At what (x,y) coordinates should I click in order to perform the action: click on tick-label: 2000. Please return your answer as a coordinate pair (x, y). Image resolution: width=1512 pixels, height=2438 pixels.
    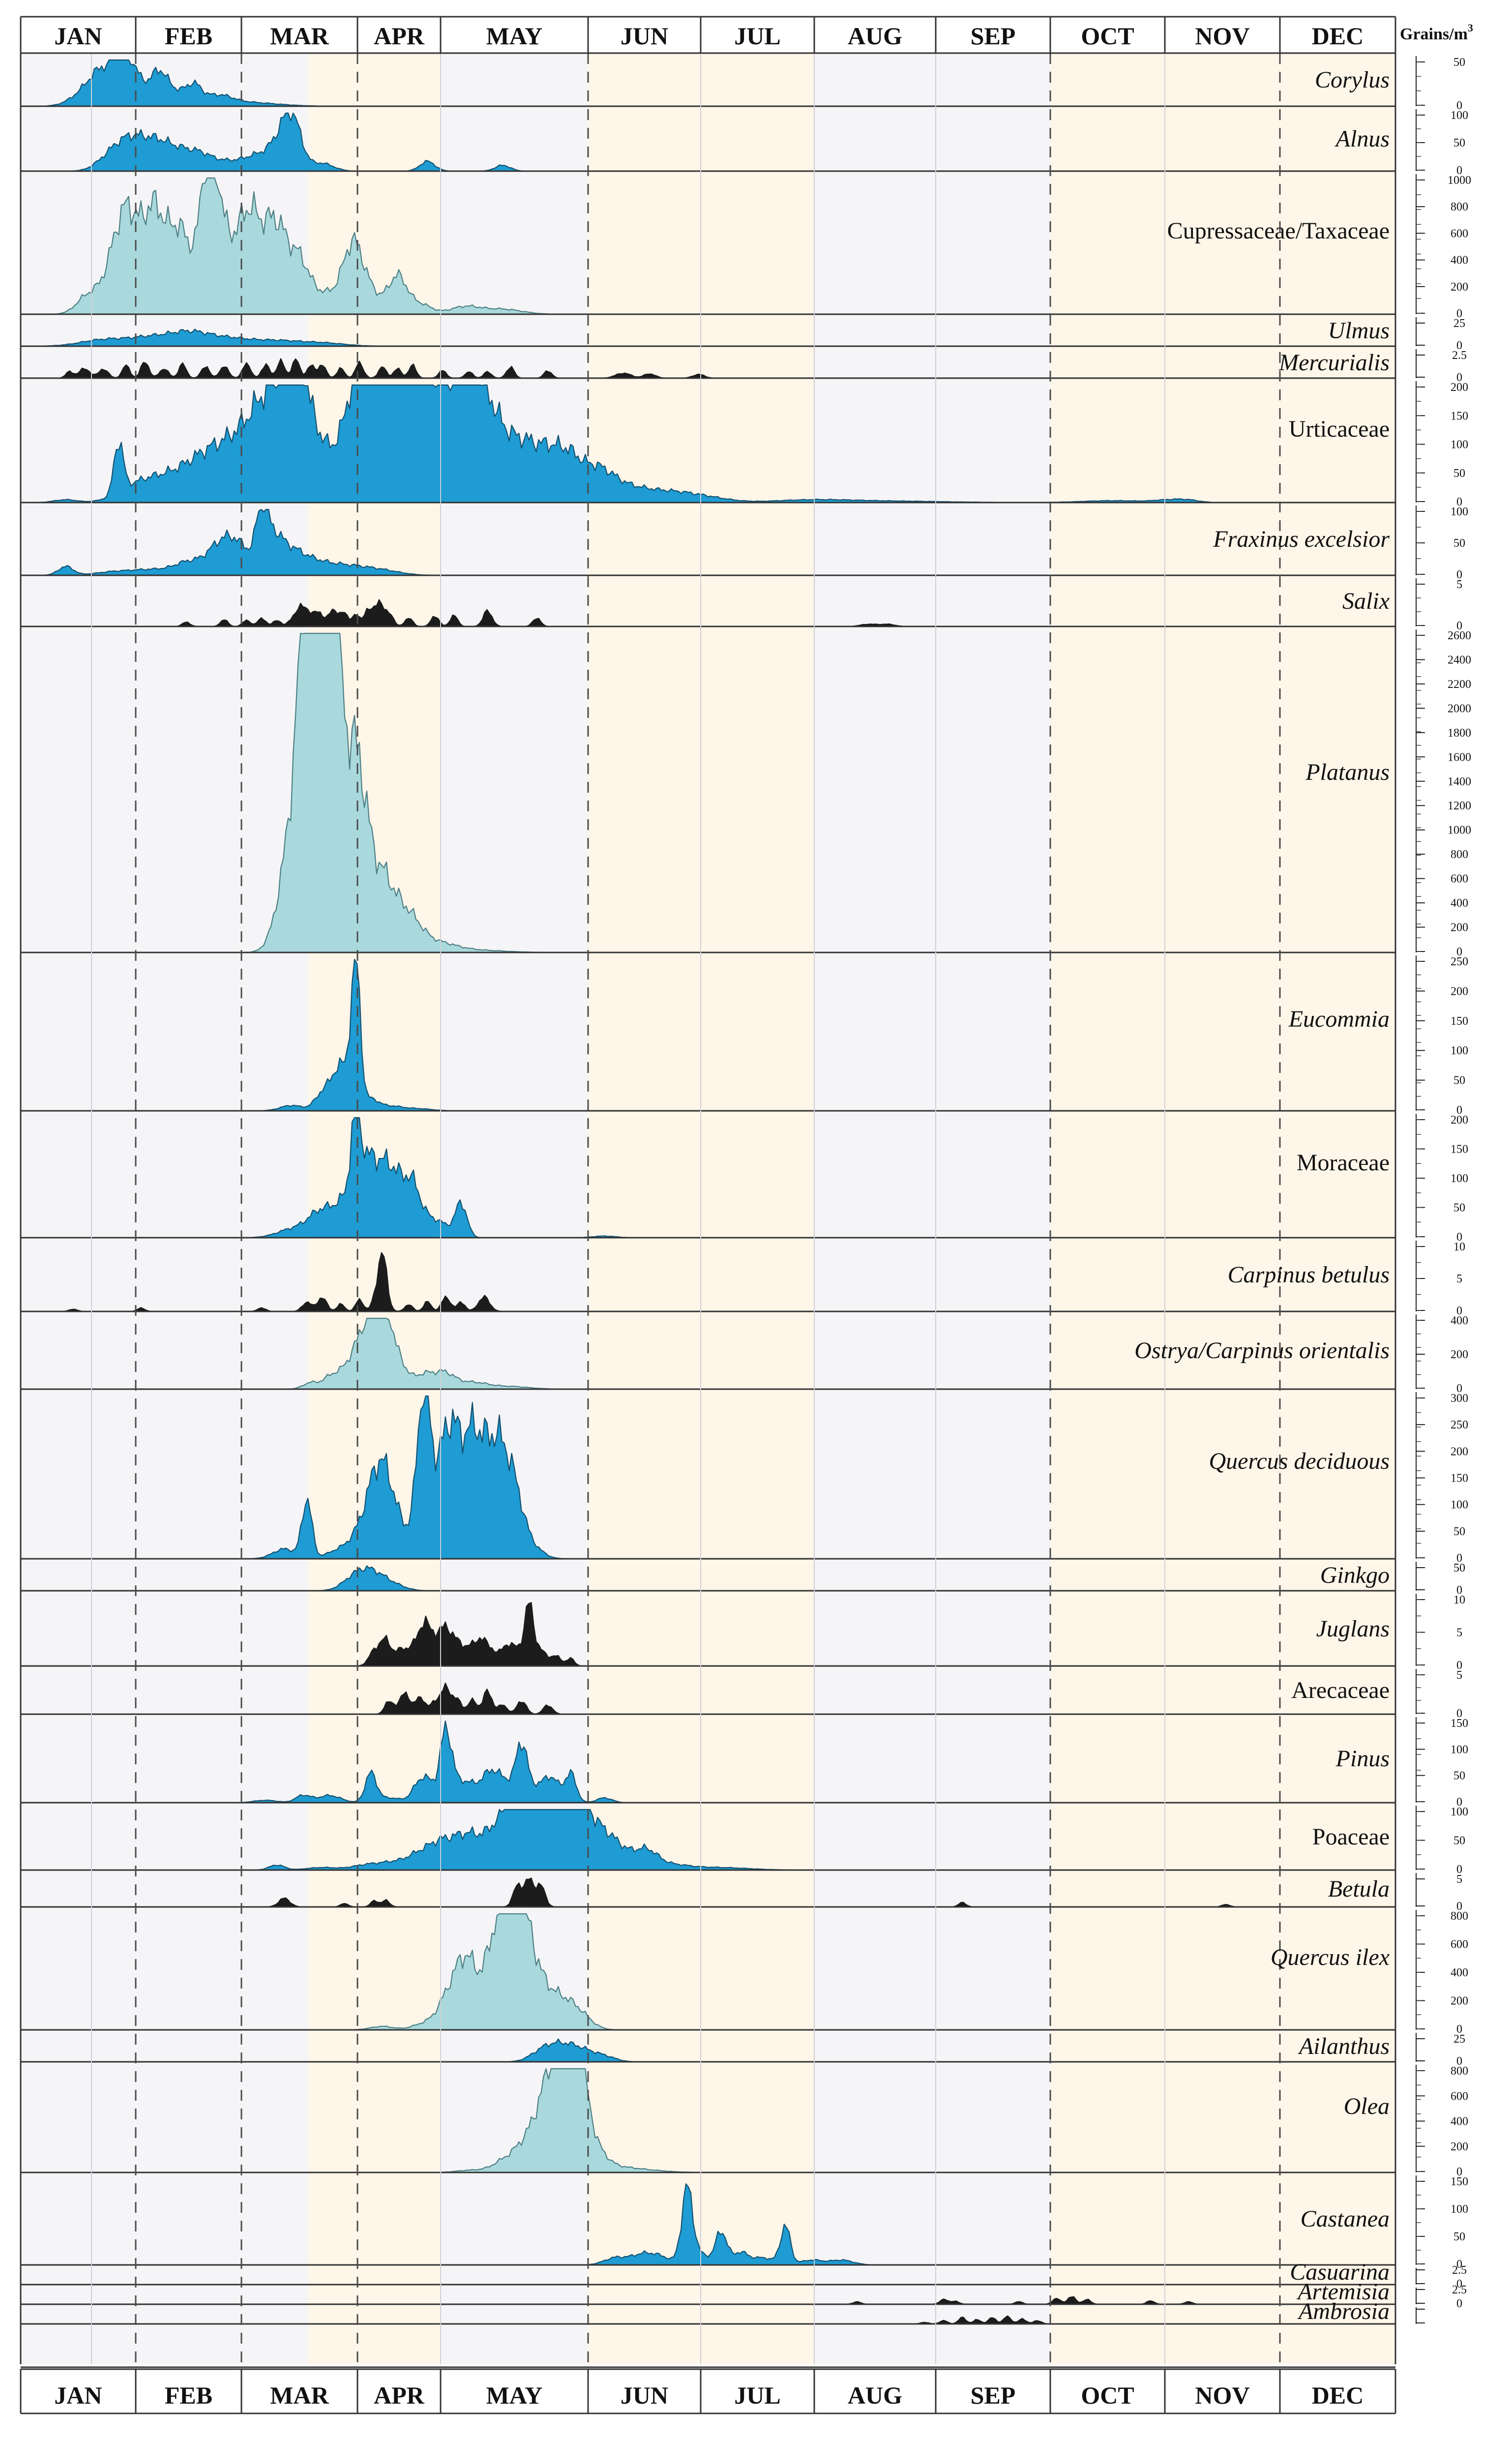
    Looking at the image, I should click on (1459, 708).